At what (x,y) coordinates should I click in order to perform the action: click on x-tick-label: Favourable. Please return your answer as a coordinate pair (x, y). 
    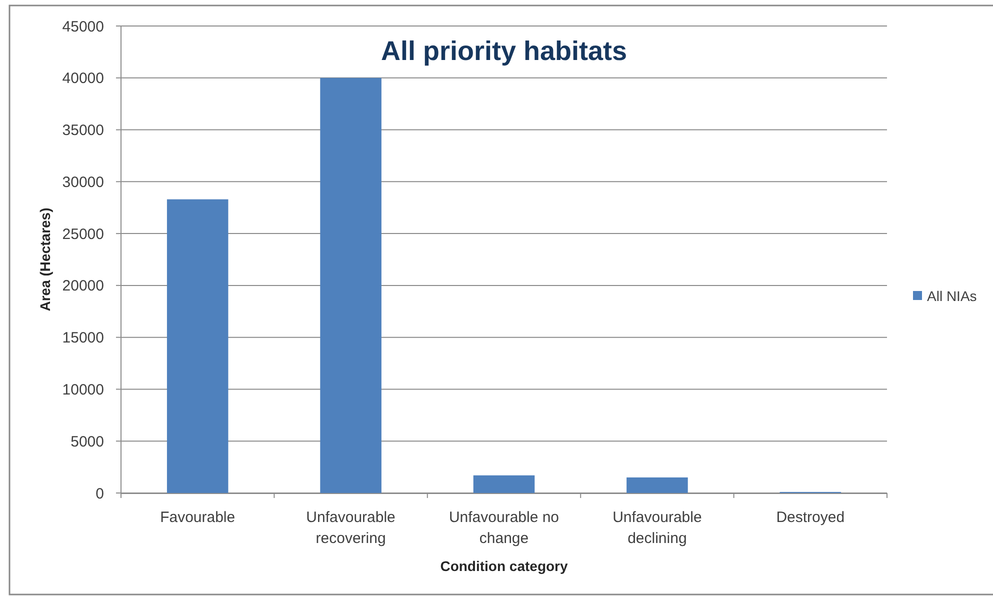
    Looking at the image, I should click on (198, 517).